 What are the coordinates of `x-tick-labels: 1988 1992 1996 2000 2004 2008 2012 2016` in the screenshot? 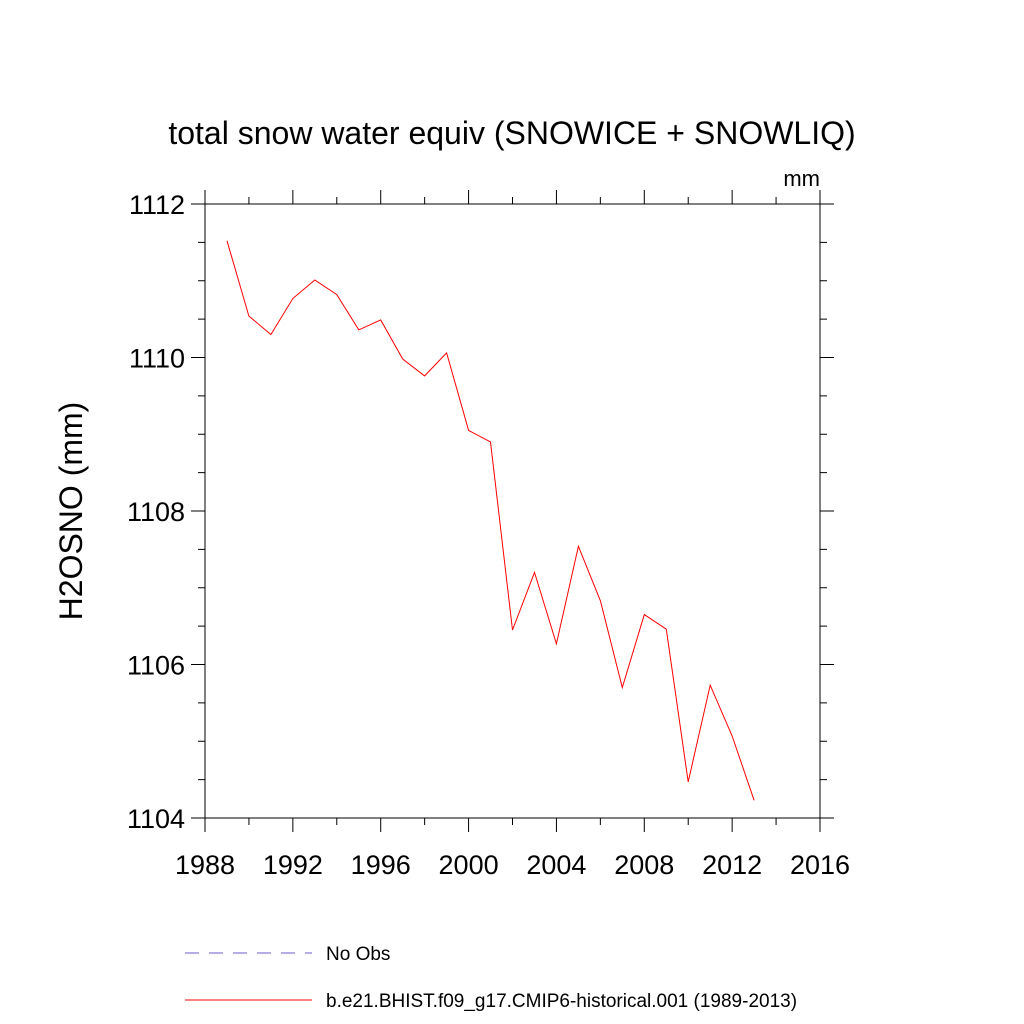 It's located at (512, 865).